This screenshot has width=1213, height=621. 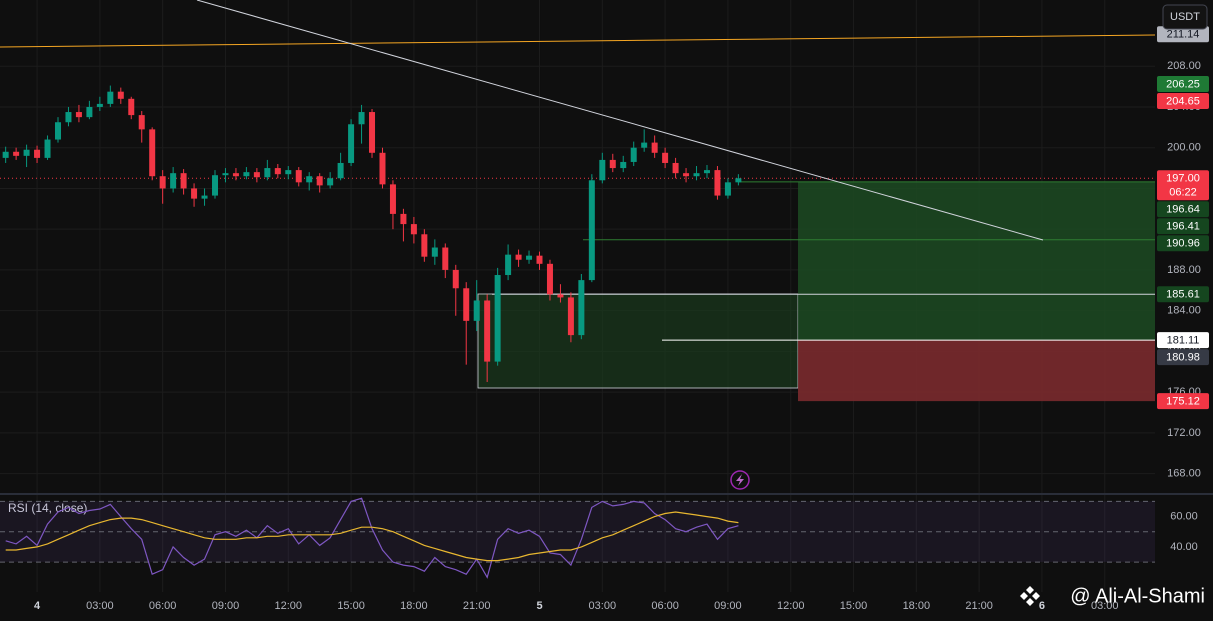 I want to click on x-tick-label: 21:00, so click(x=979, y=606).